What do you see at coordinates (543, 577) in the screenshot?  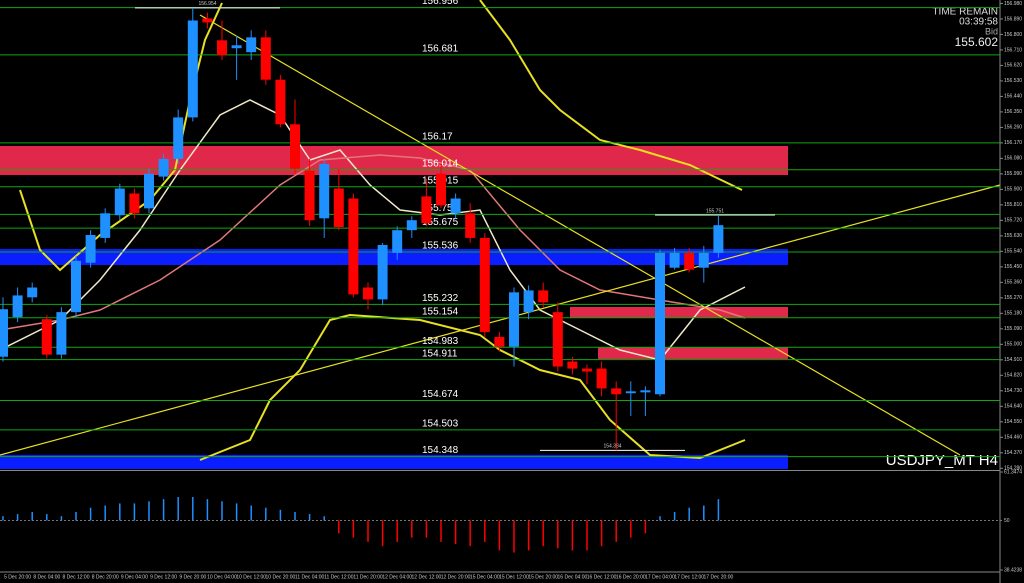 I see `x-tick-label: 15 Dec 20:00` at bounding box center [543, 577].